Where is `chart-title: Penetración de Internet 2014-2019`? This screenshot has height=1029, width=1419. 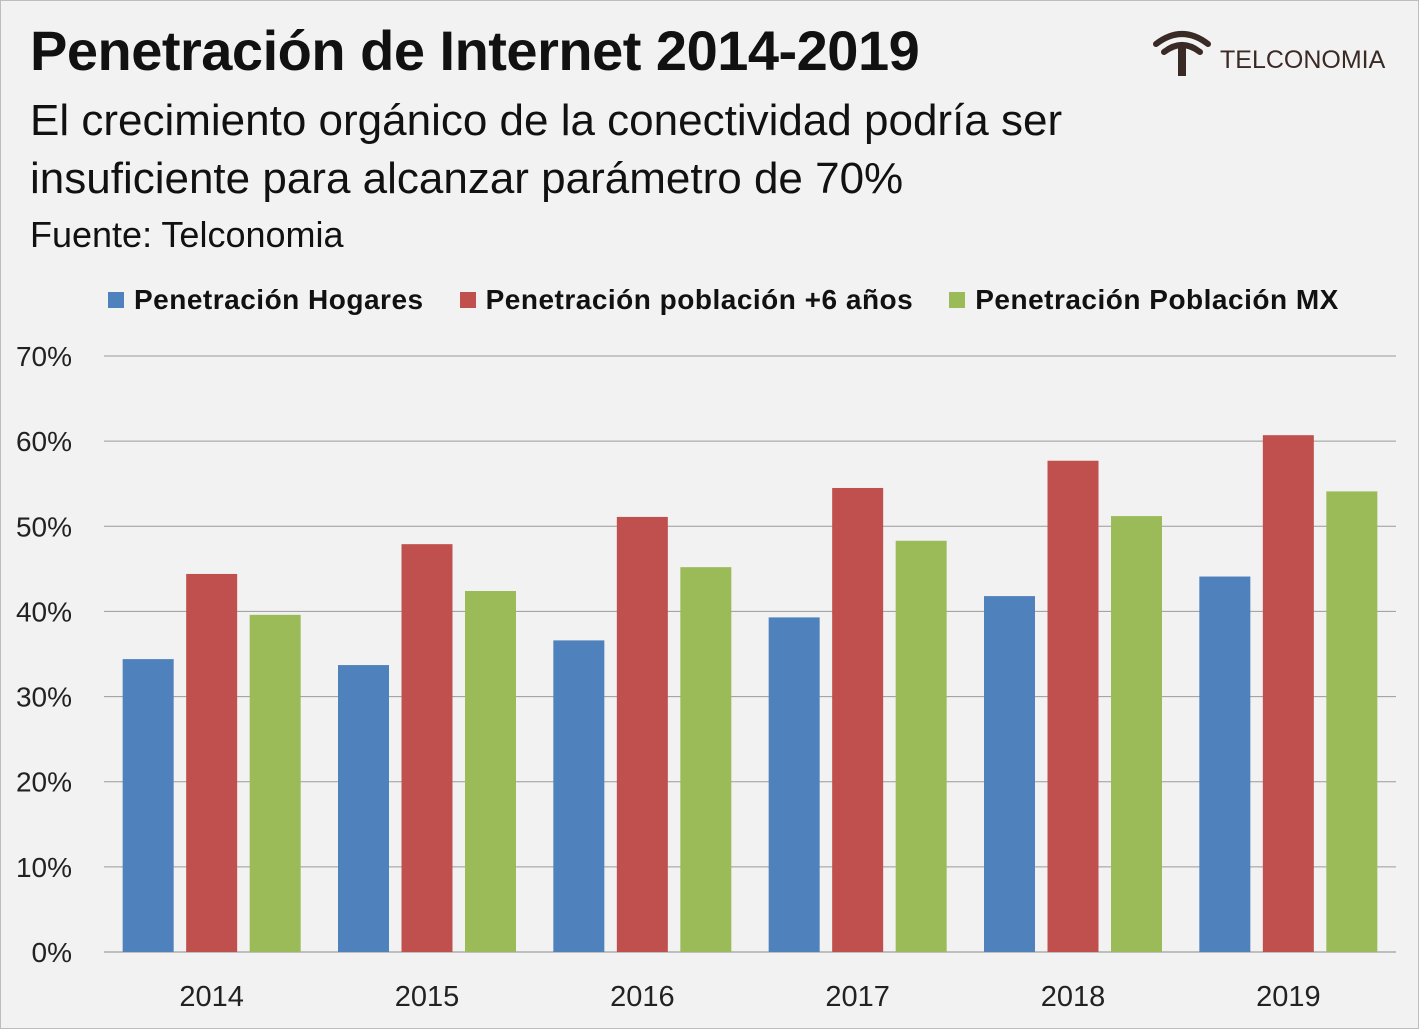
chart-title: Penetración de Internet 2014-2019 is located at coordinates (475, 50).